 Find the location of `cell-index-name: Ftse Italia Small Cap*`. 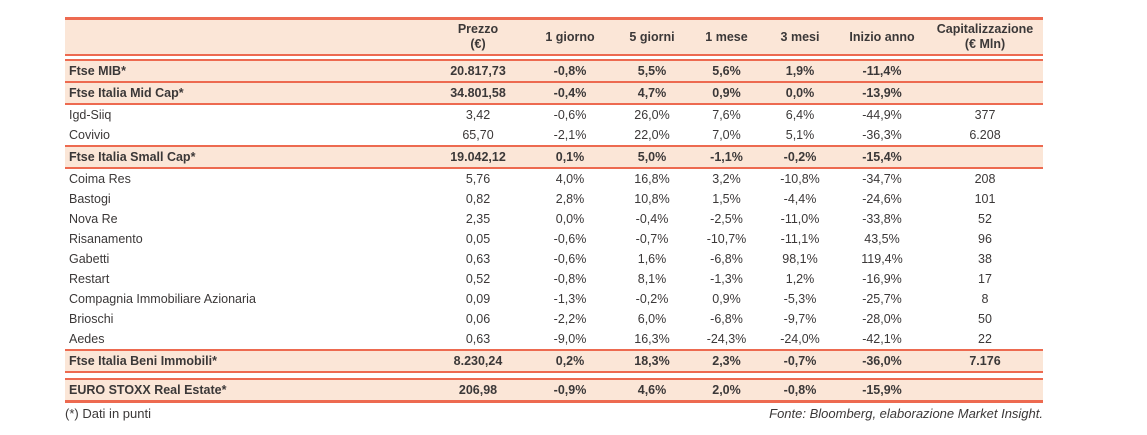

cell-index-name: Ftse Italia Small Cap* is located at coordinates (132, 157).